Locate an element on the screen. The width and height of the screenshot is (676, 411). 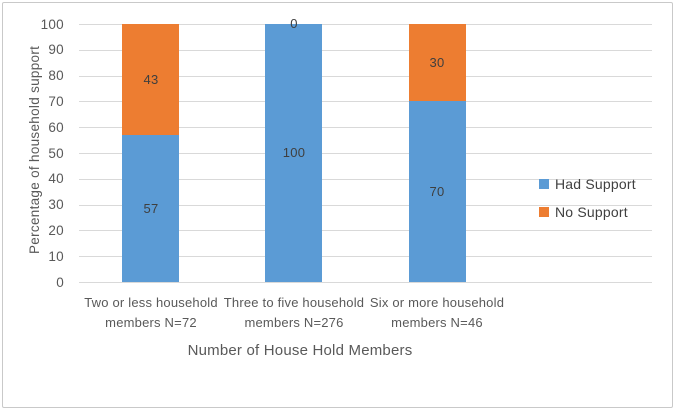
data-label: 43 is located at coordinates (151, 79).